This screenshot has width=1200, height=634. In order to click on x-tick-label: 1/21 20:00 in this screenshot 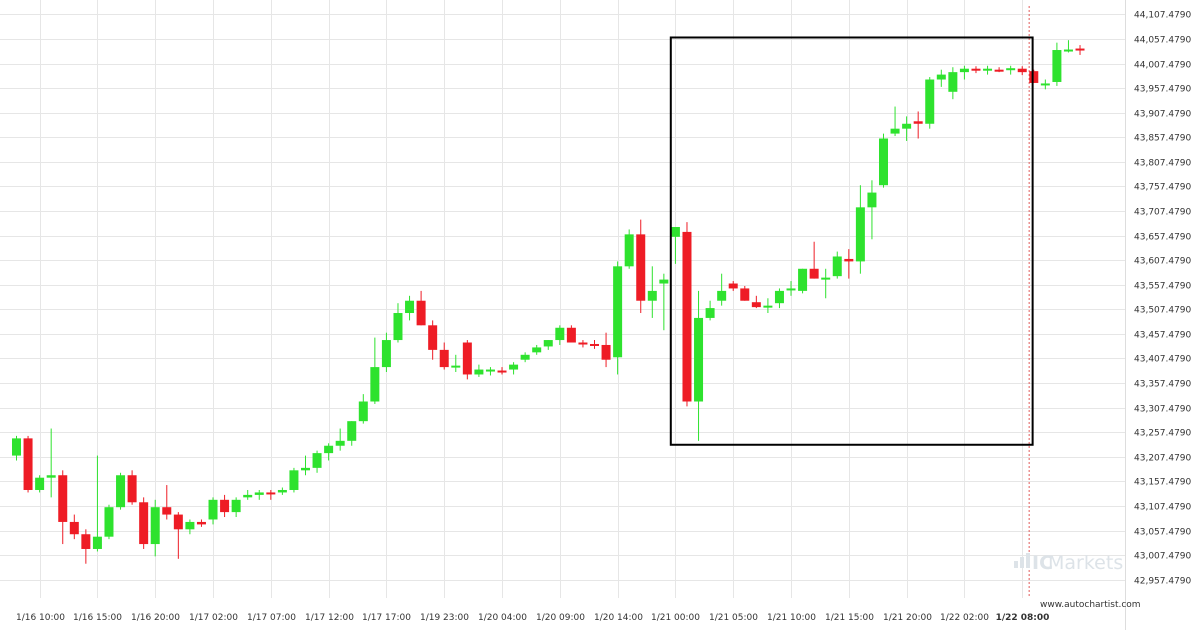, I will do `click(907, 618)`.